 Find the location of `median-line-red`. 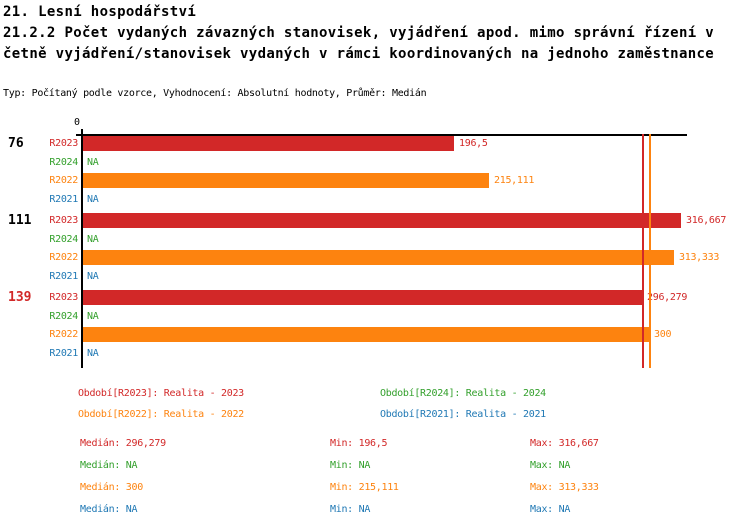

median-line-red is located at coordinates (643, 251).